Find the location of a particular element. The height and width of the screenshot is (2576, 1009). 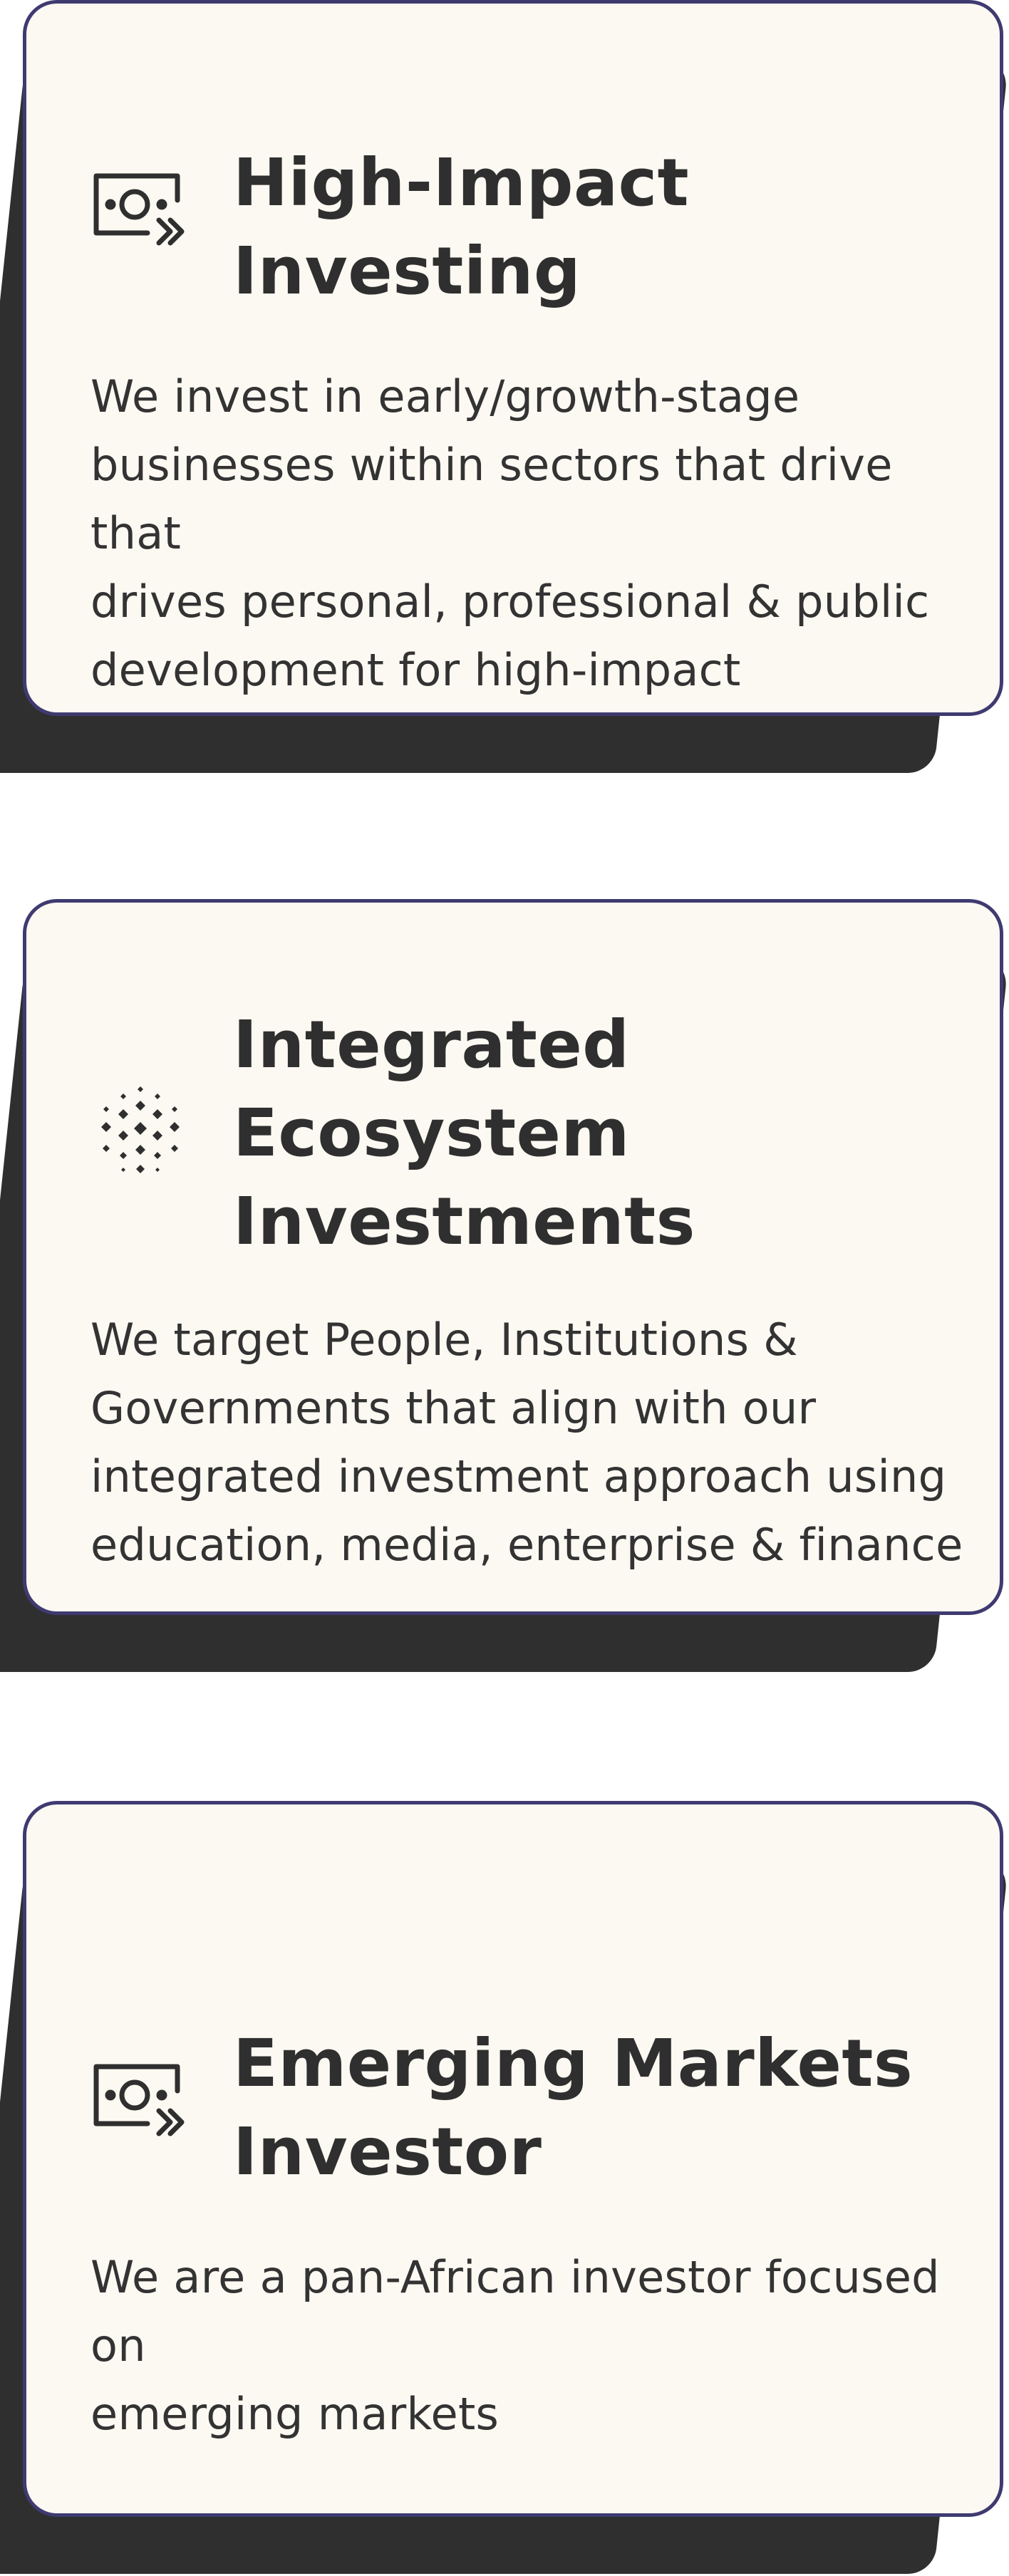

card-title: Integrated Ecosystem Investments is located at coordinates (464, 1133).